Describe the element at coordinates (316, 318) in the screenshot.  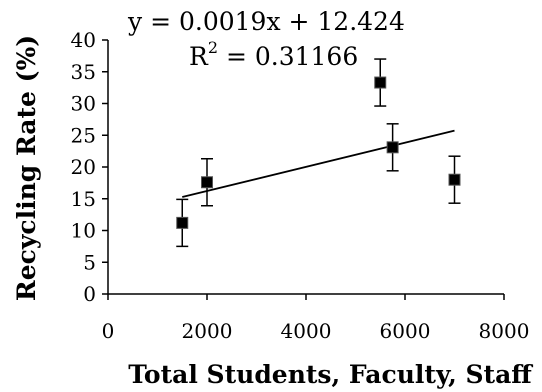
I see `x-ticks: 0 2000 4000 6000 8000` at that location.